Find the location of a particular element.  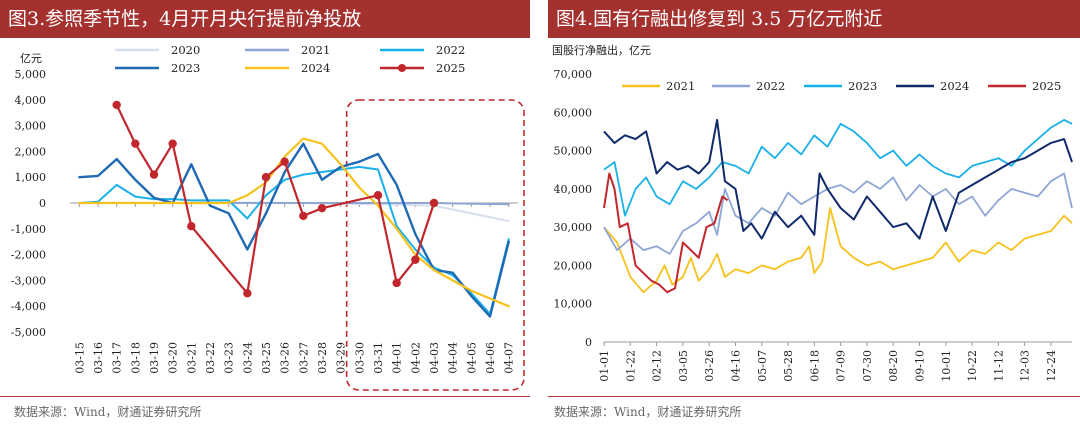

x-tick-label-07-30: 07-30 is located at coordinates (867, 366).